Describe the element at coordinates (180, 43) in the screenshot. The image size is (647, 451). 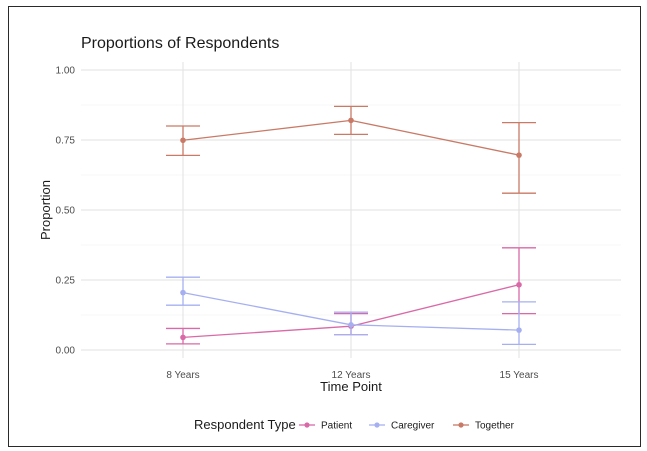
I see `chart-title: Proportions of Respondents` at that location.